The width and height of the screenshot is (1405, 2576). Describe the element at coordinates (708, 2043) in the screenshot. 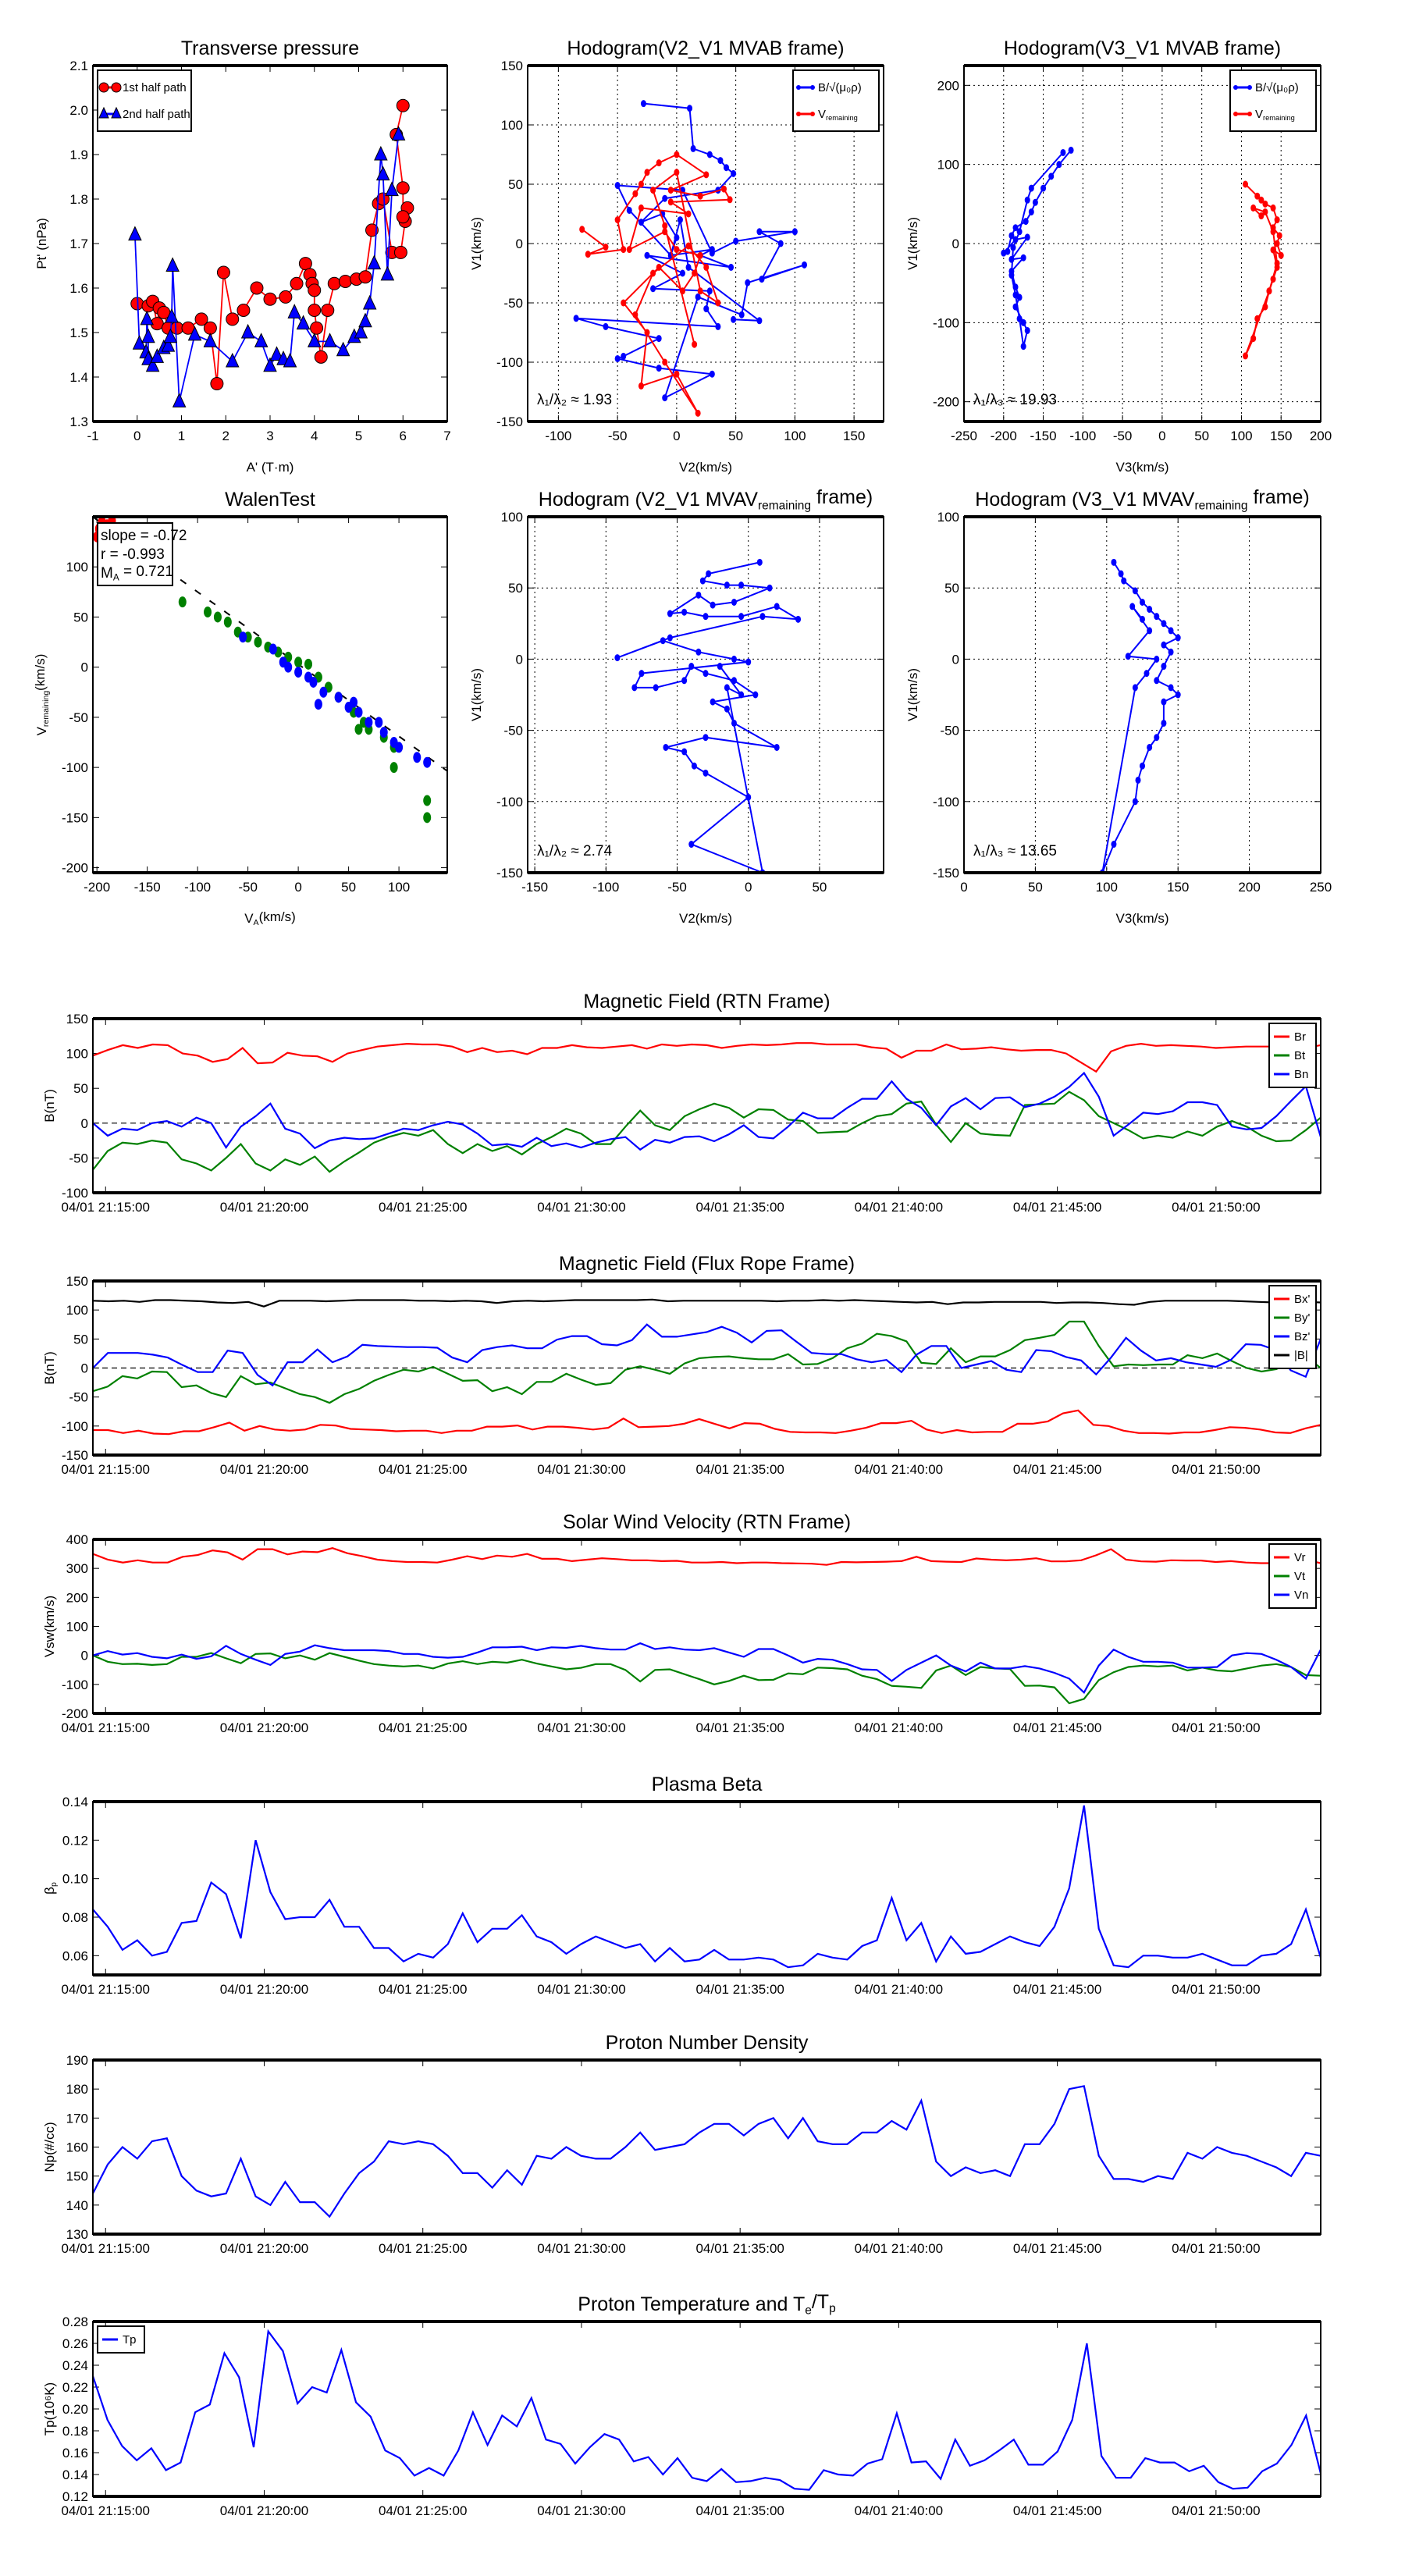

I see `chart-title: Proton Number Density` at that location.